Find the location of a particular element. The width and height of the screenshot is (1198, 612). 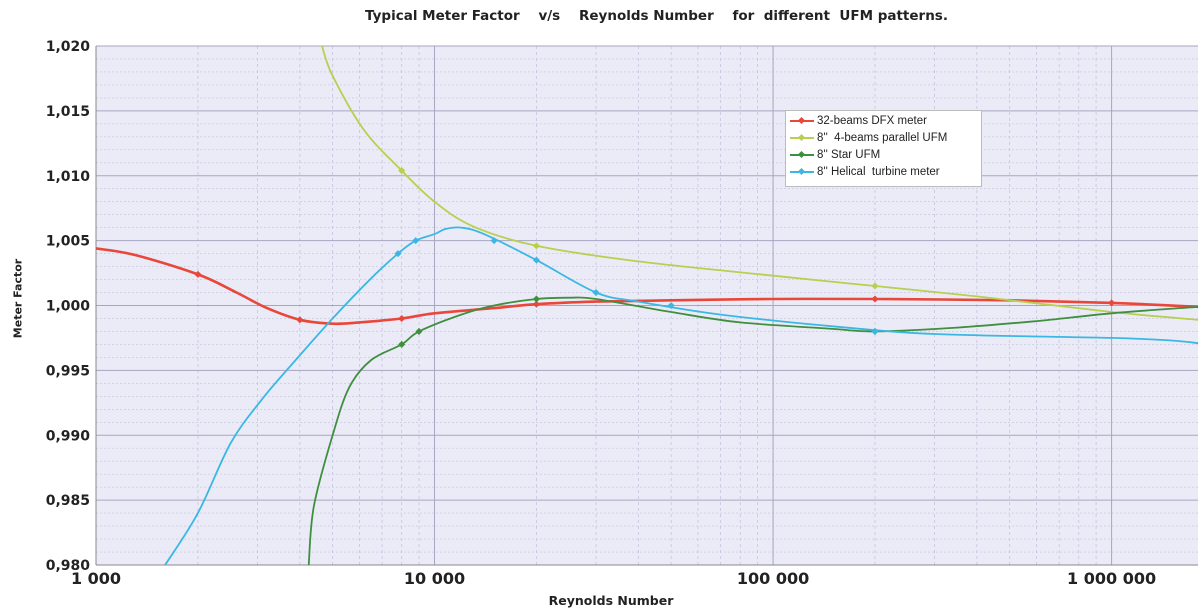

legend-label-helical-turbine: 8'' Helical turbine meter is located at coordinates (878, 172).